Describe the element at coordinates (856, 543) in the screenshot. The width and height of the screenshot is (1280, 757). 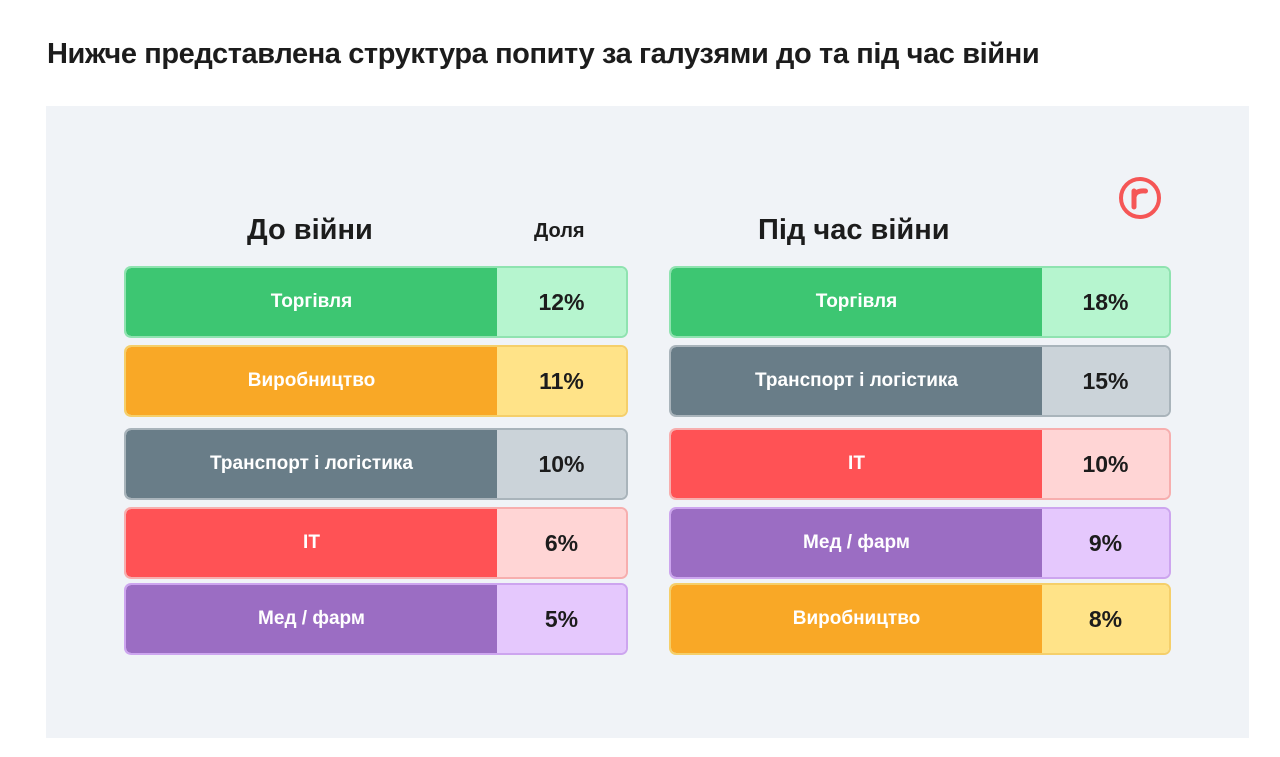
I see `during-war-row-label: Мед / фарм` at that location.